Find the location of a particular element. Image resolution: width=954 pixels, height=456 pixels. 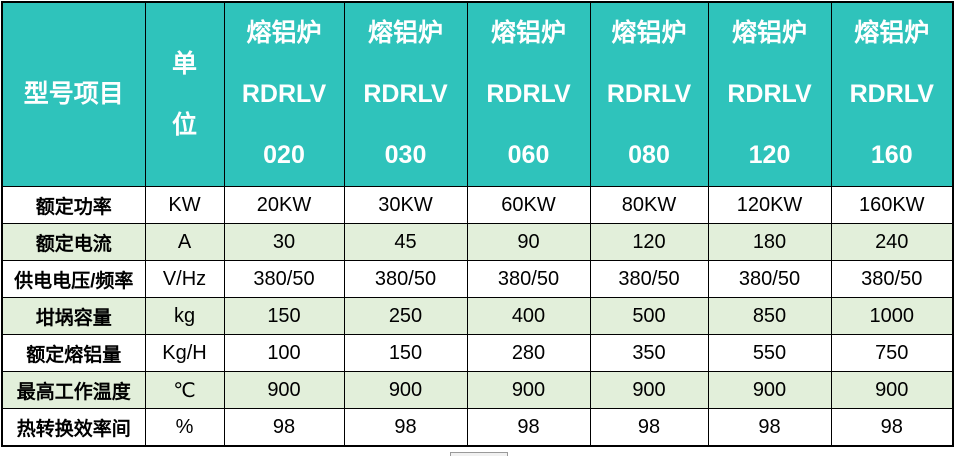

header-product-rdrlv080: 熔铝炉 RDRLV 080 is located at coordinates (649, 94).